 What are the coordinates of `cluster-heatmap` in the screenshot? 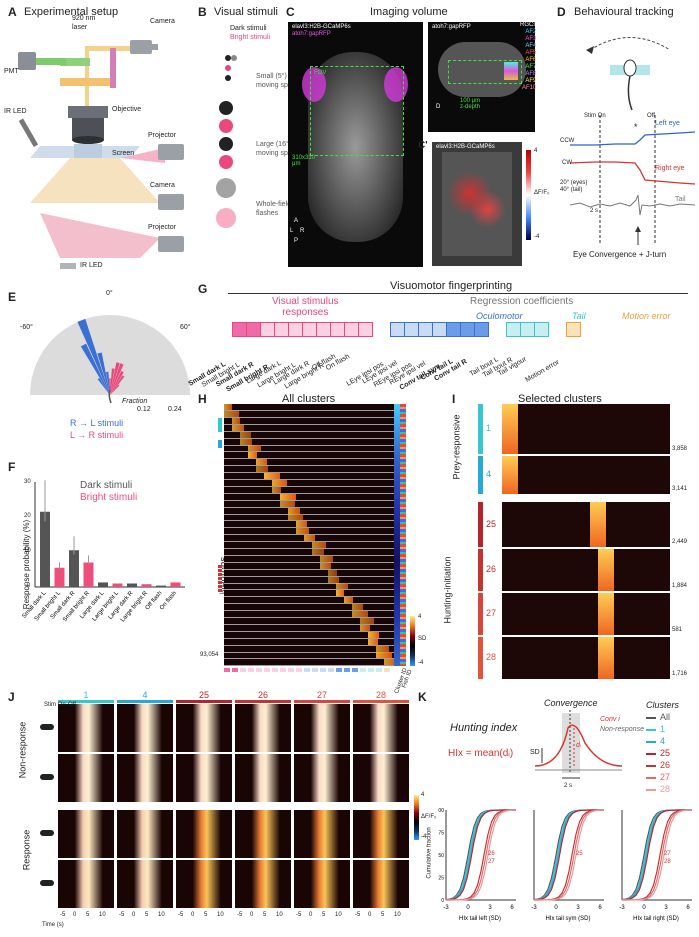 It's located at (586, 524).